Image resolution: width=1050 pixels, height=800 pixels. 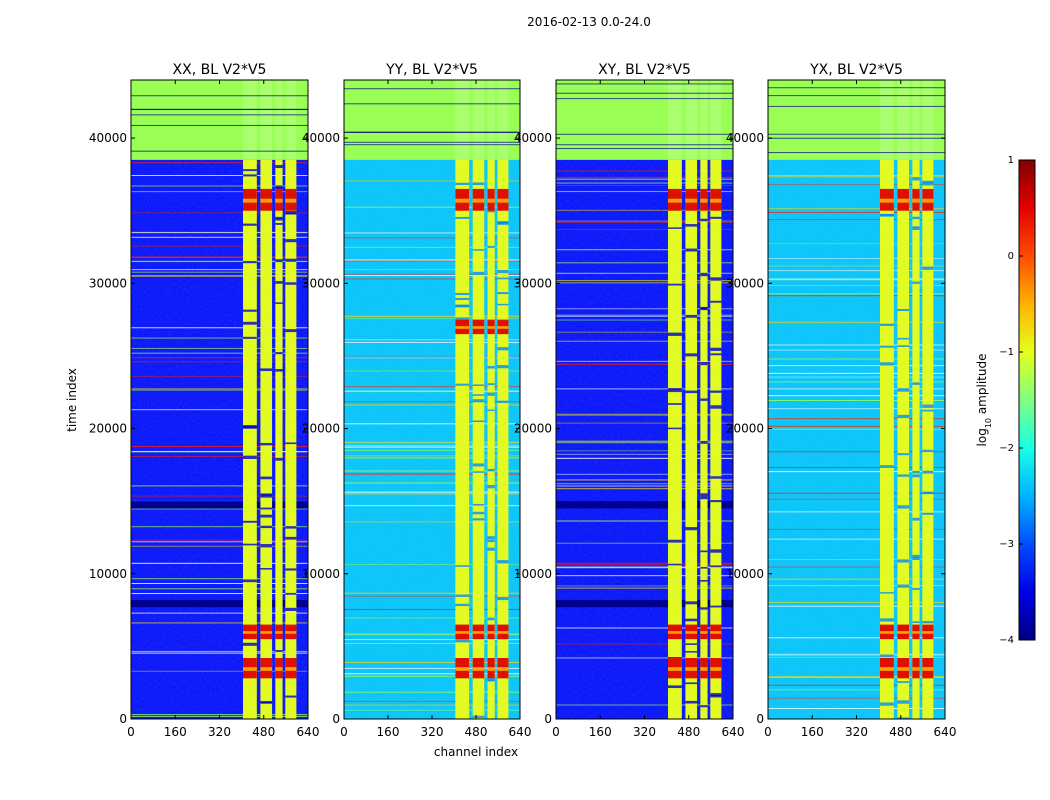 What do you see at coordinates (1006, 544) in the screenshot?
I see `colorbar-tick-label: −3` at bounding box center [1006, 544].